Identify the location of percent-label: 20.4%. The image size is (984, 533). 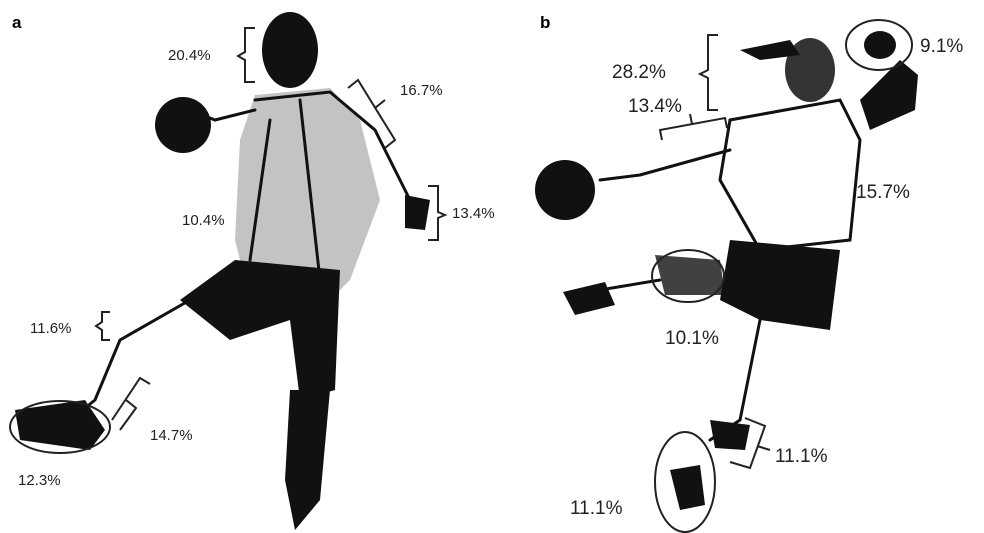
(189, 55).